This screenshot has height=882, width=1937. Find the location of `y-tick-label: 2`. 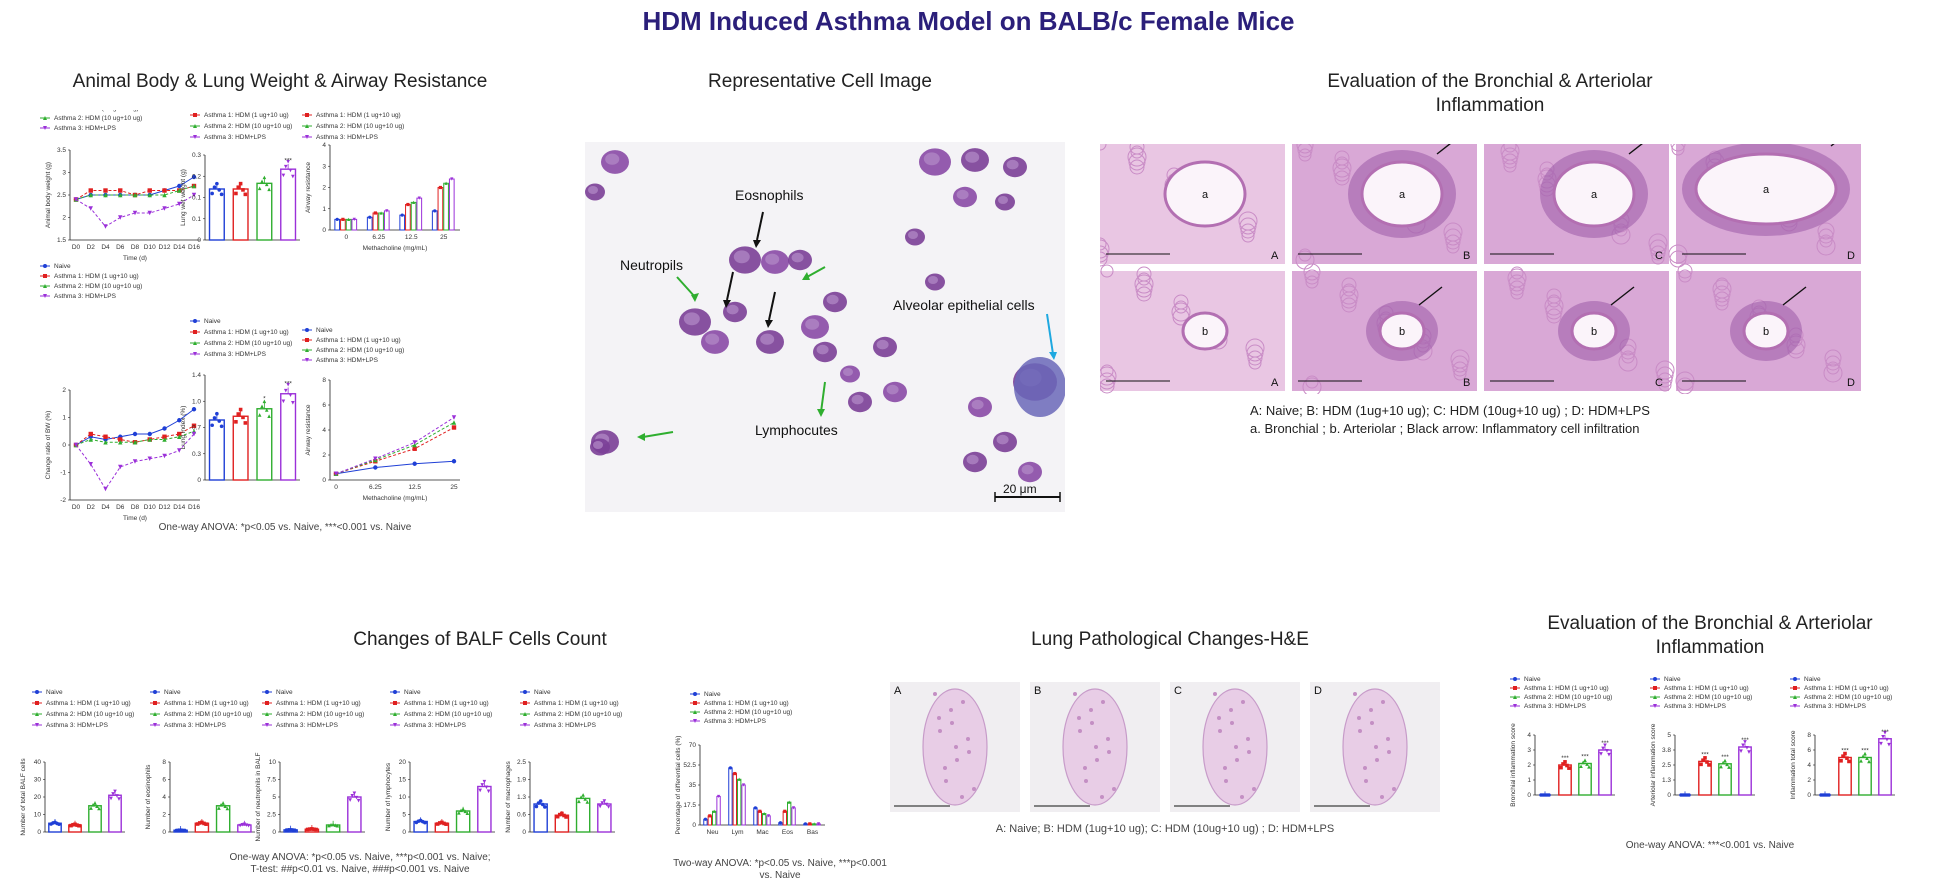

y-tick-label: 2 is located at coordinates (64, 218).